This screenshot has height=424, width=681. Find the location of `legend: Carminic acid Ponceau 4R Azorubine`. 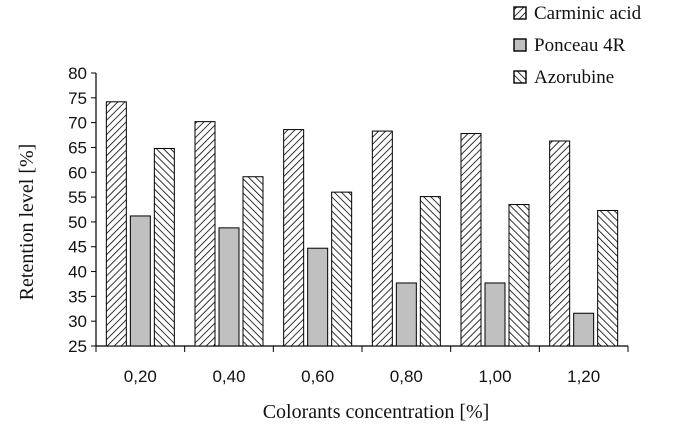

legend: Carminic acid Ponceau 4R Azorubine is located at coordinates (577, 45).